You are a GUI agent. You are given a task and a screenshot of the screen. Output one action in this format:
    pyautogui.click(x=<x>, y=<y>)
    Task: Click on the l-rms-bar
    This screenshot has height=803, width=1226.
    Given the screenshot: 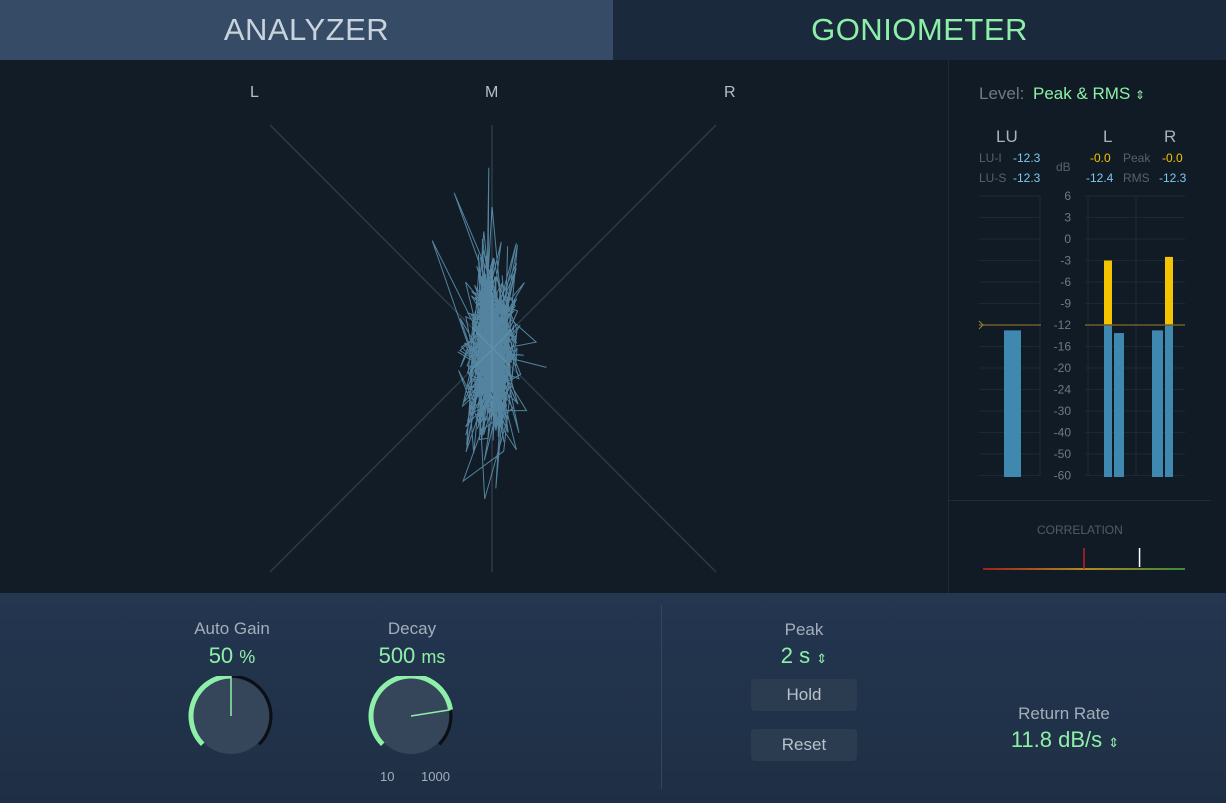 What is the action you would take?
    pyautogui.click(x=1119, y=405)
    